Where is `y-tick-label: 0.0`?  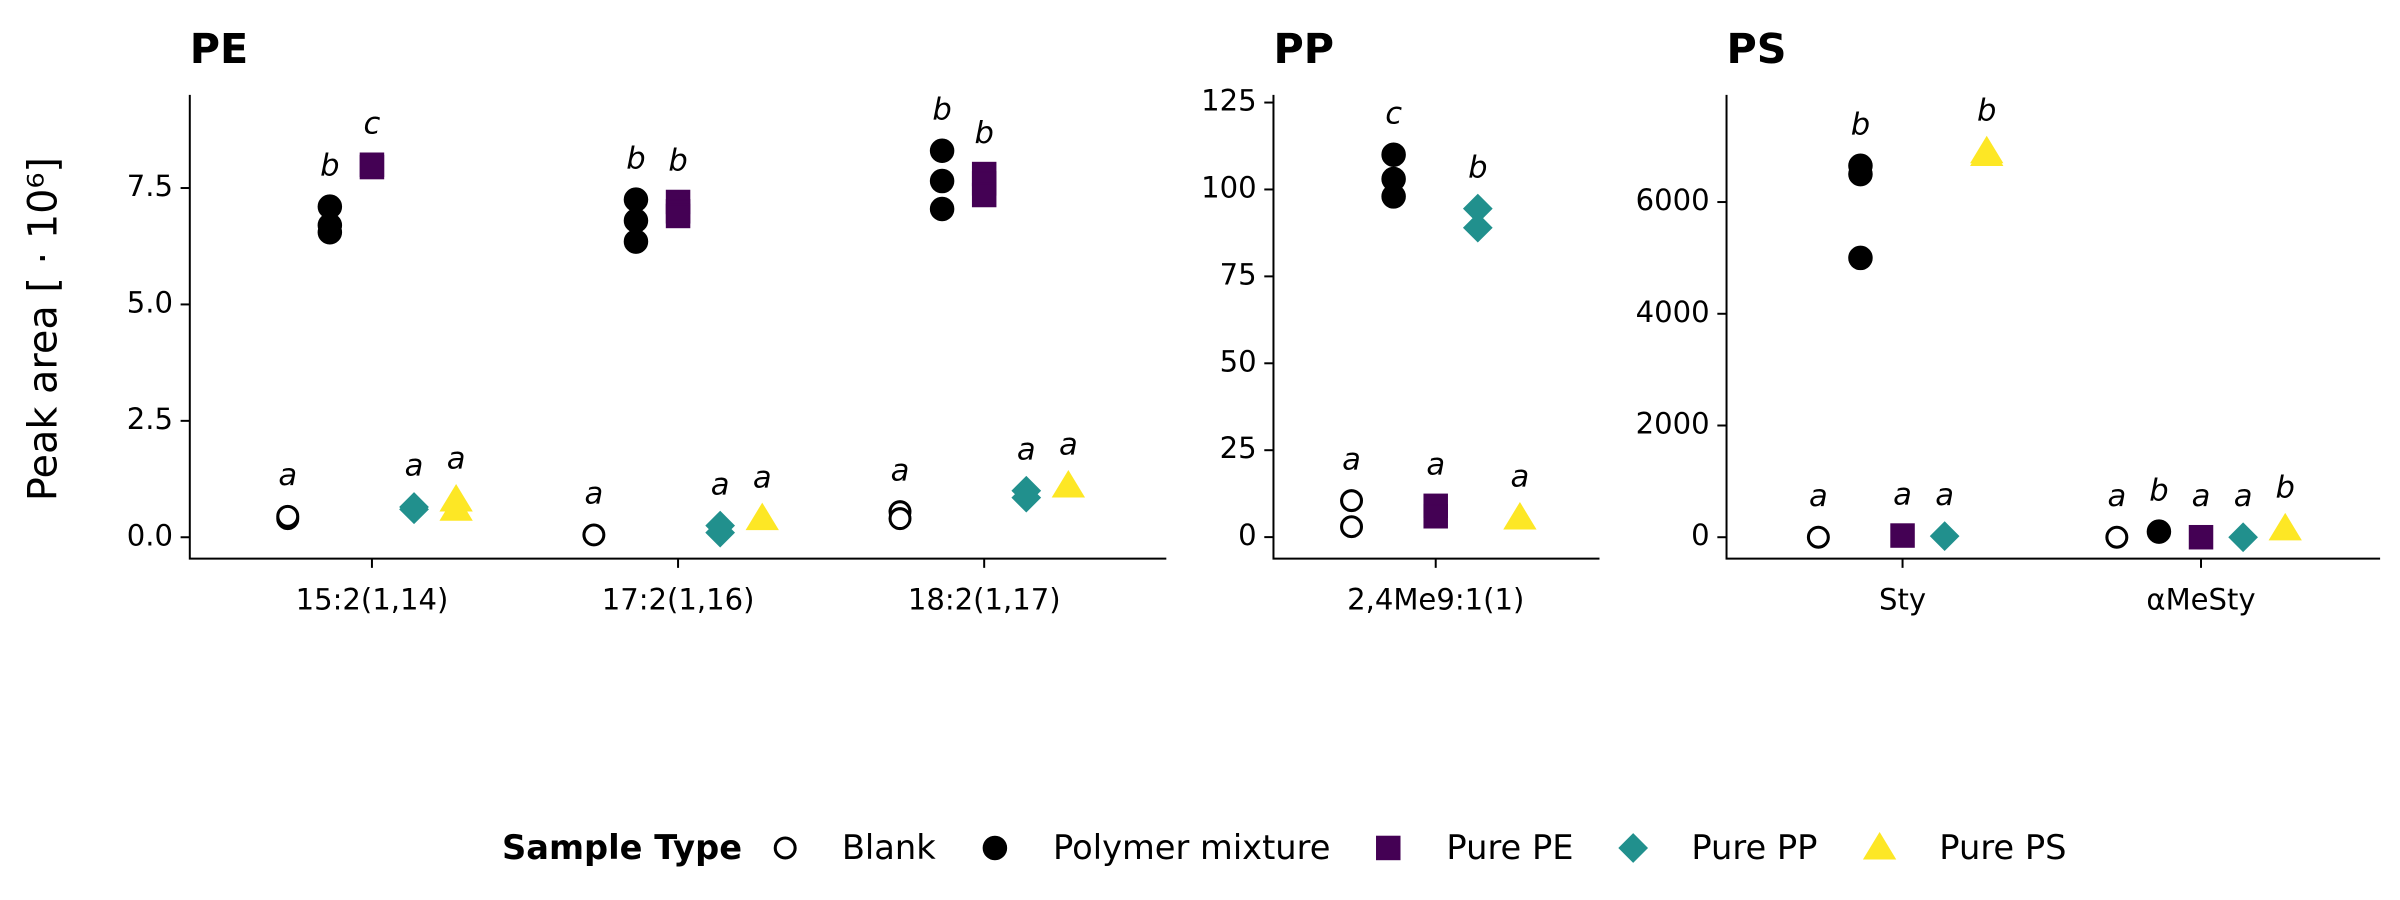
y-tick-label: 0.0 is located at coordinates (150, 535).